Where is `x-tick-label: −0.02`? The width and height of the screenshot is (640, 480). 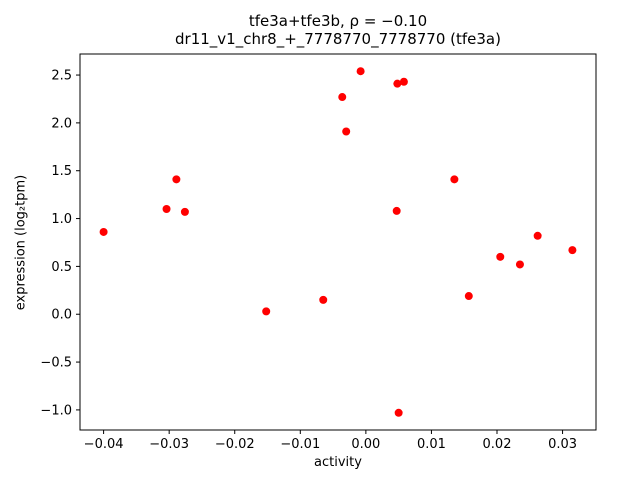 x-tick-label: −0.02 is located at coordinates (235, 444).